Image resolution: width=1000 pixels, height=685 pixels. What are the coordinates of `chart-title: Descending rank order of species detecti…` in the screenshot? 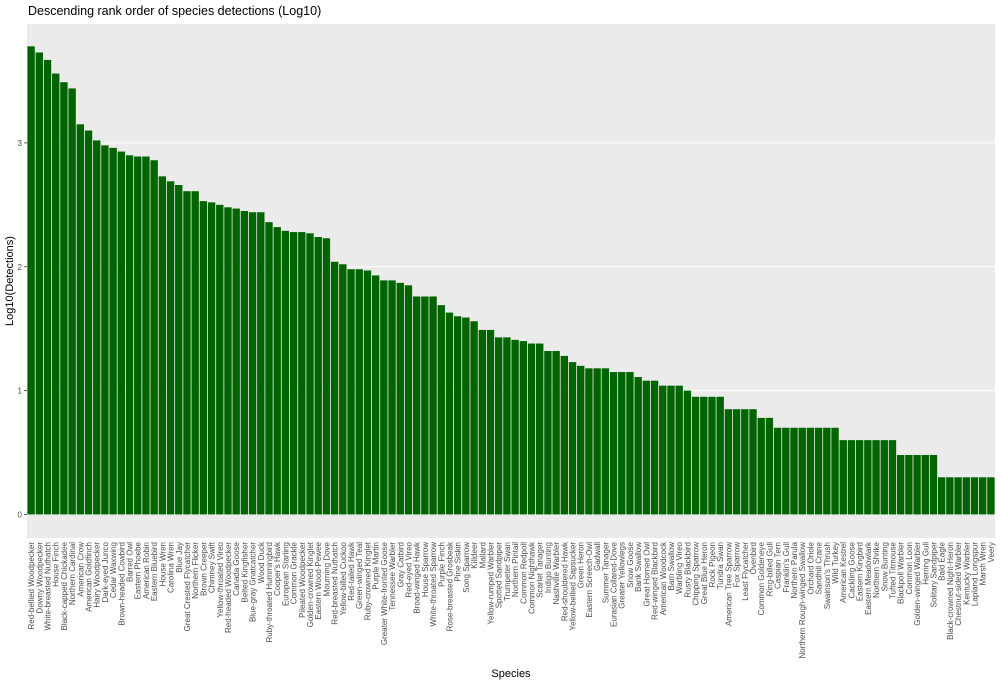 It's located at (174, 11).